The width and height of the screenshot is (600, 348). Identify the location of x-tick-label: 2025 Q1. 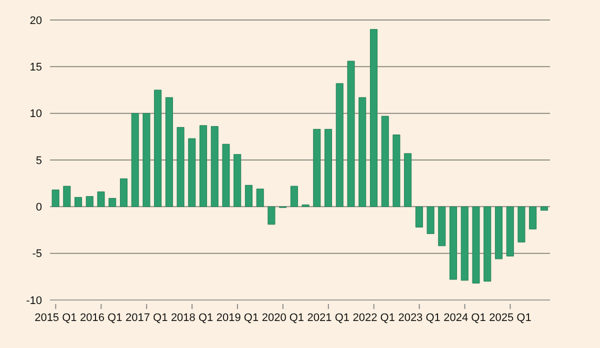
(510, 318).